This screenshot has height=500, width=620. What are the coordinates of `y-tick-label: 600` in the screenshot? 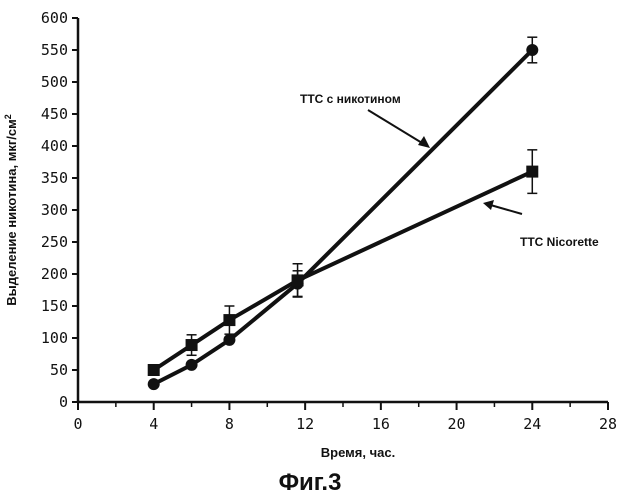 It's located at (54, 18).